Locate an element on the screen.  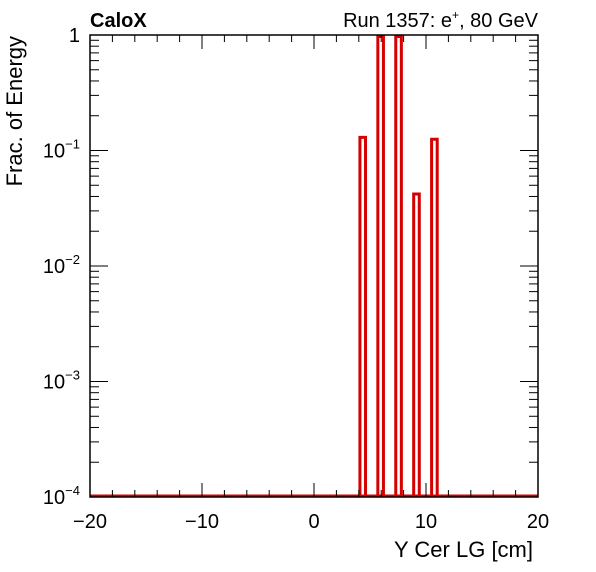
x-axis-label: Y Cer LG [cm] is located at coordinates (463, 549).